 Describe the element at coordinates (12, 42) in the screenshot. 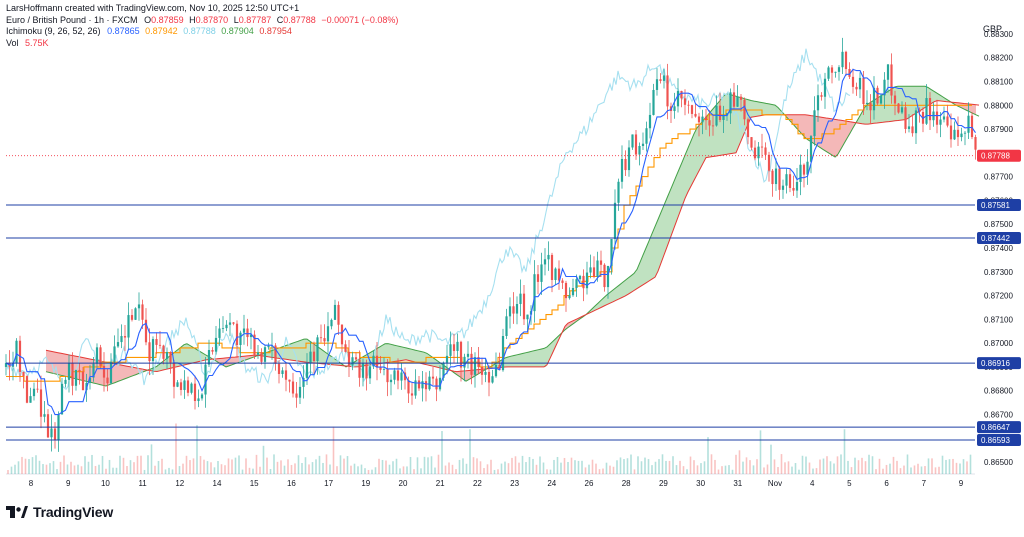

I see `volume-name: Vol` at that location.